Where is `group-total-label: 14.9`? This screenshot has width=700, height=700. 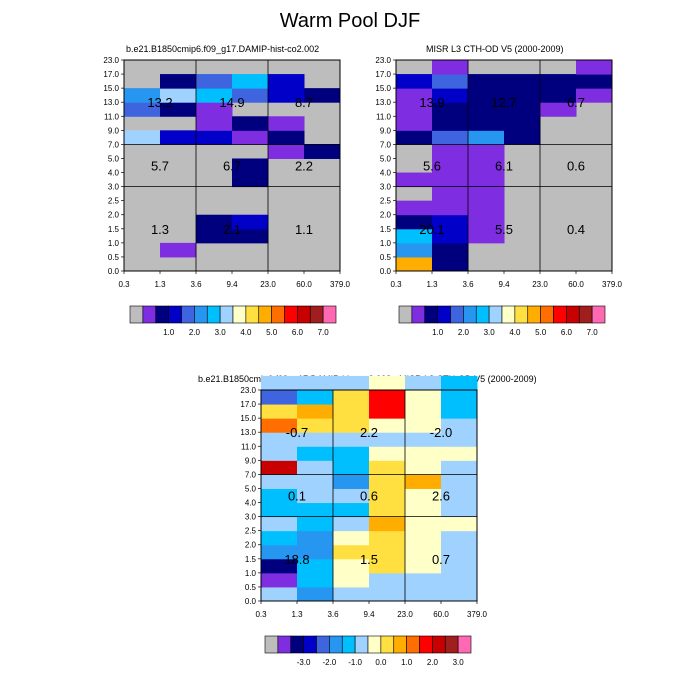
group-total-label: 14.9 is located at coordinates (231, 102).